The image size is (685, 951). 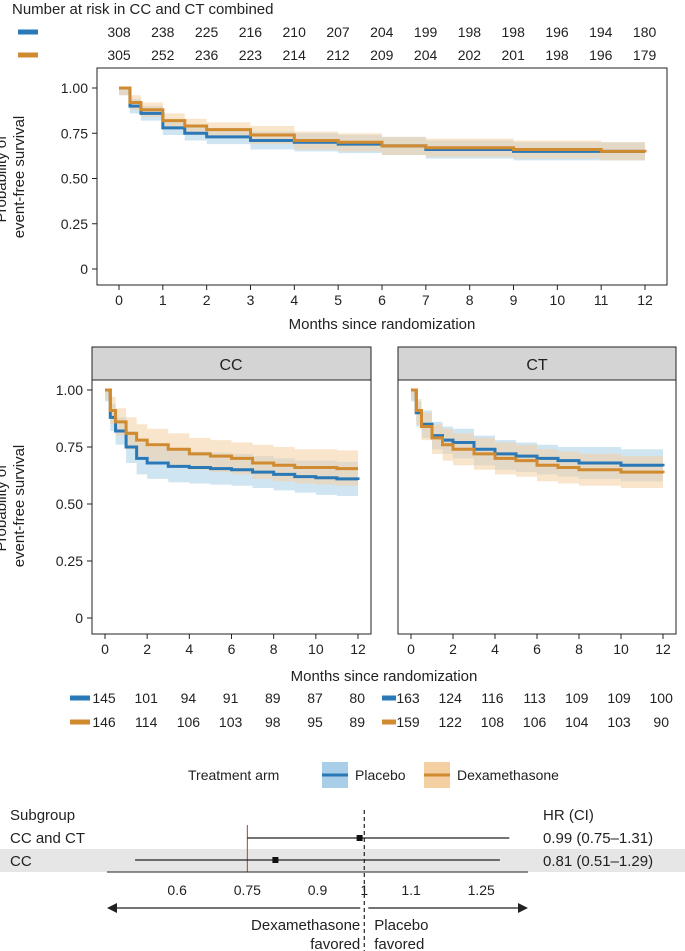 I want to click on survival-curve-dexamethasone, so click(x=231, y=429).